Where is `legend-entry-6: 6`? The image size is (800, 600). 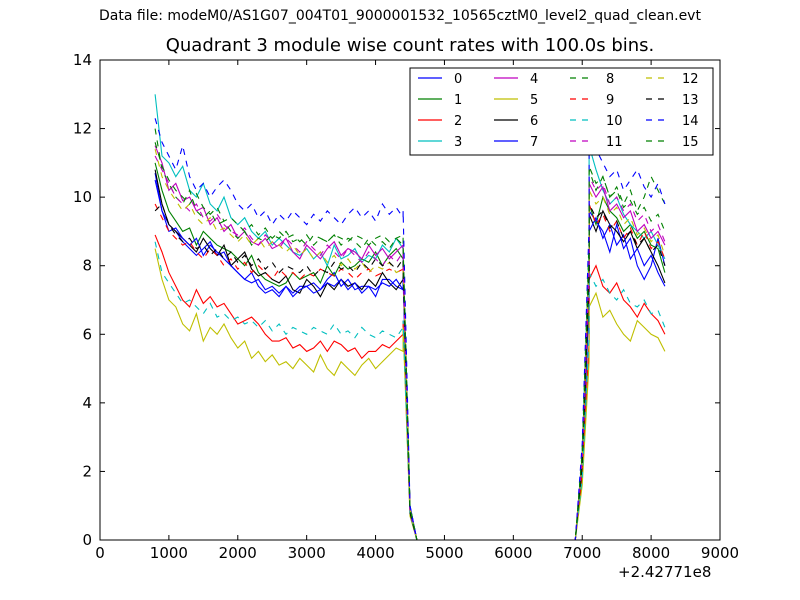 legend-entry-6: 6 is located at coordinates (516, 121).